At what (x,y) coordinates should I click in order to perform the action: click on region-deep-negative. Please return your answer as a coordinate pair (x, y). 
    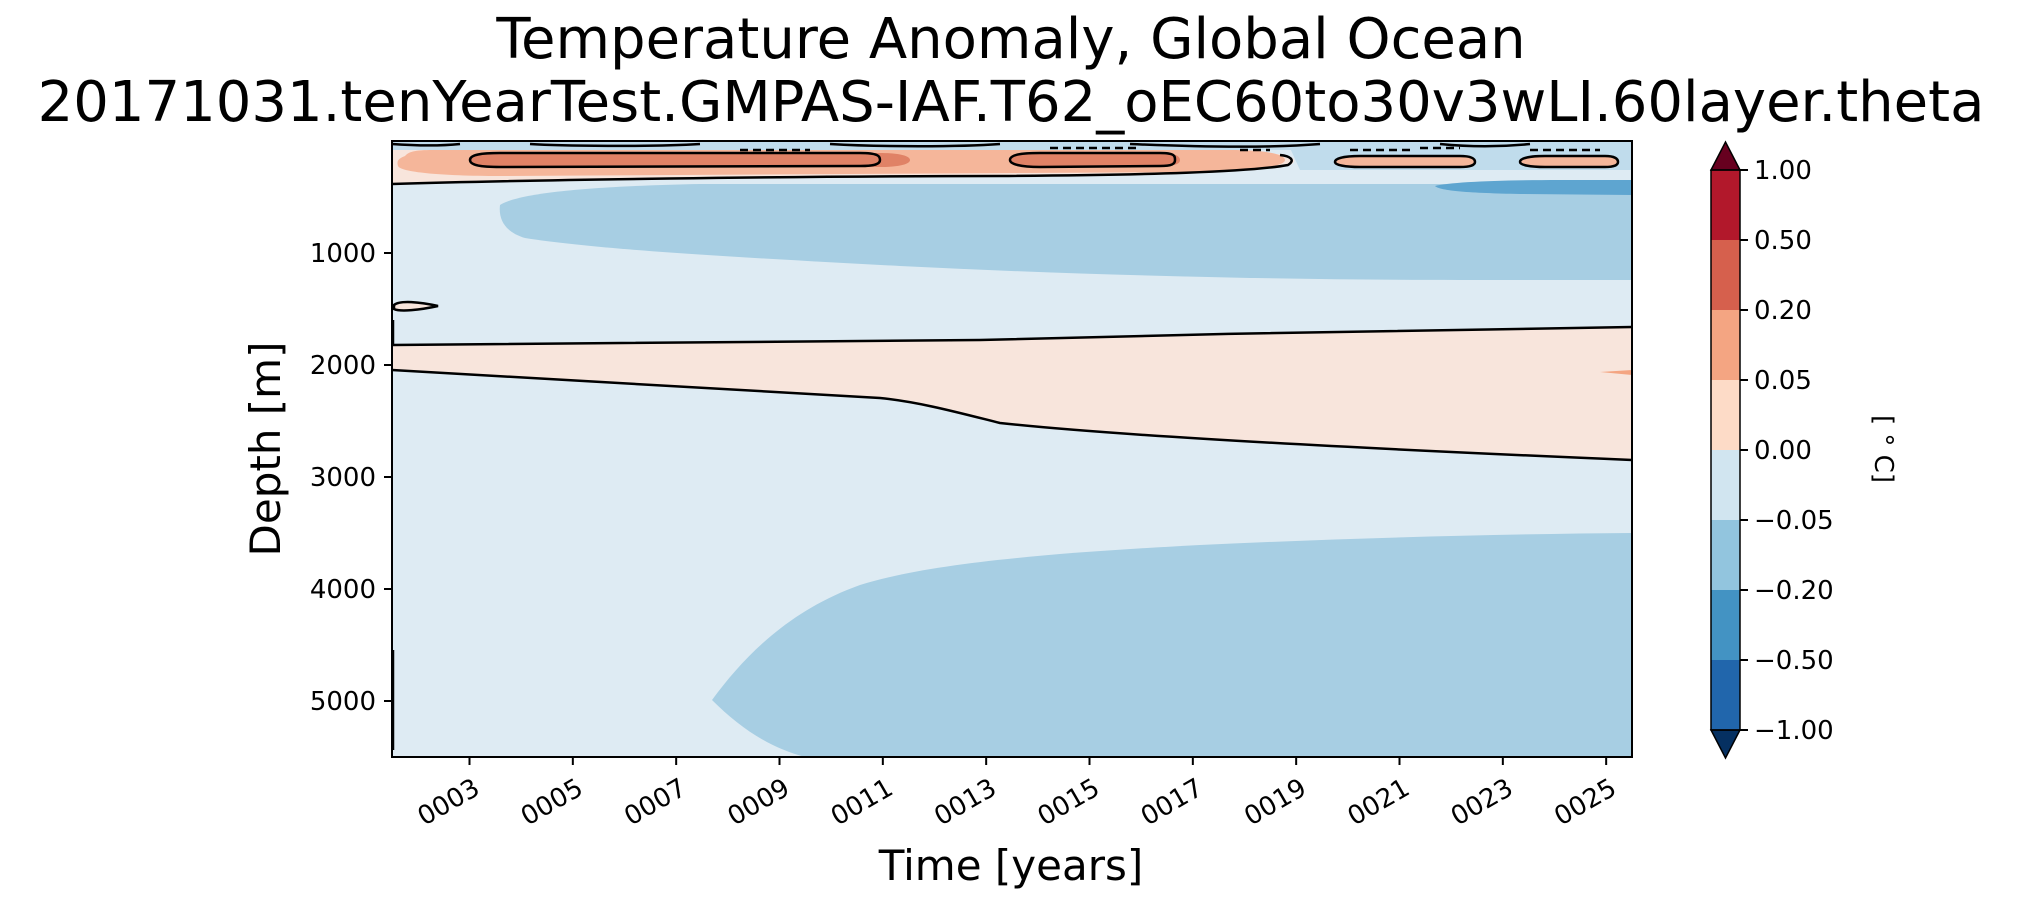
    Looking at the image, I should click on (1172, 645).